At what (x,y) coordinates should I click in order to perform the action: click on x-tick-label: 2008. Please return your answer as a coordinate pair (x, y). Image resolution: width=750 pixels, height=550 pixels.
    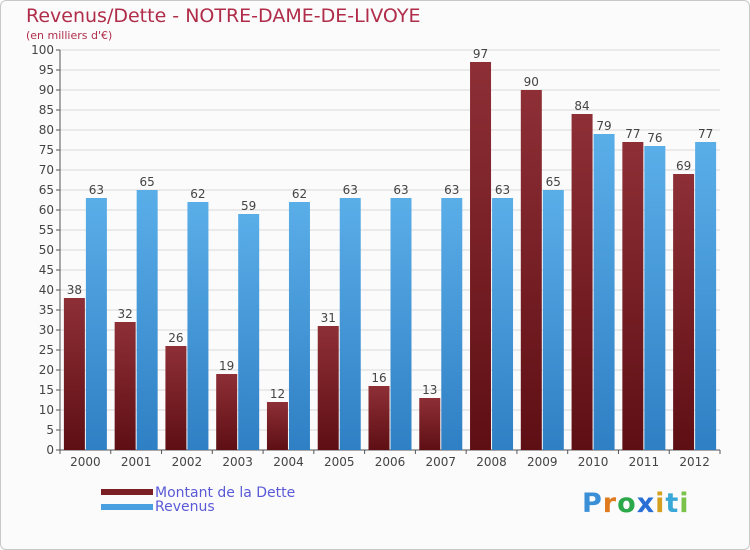
    Looking at the image, I should click on (491, 462).